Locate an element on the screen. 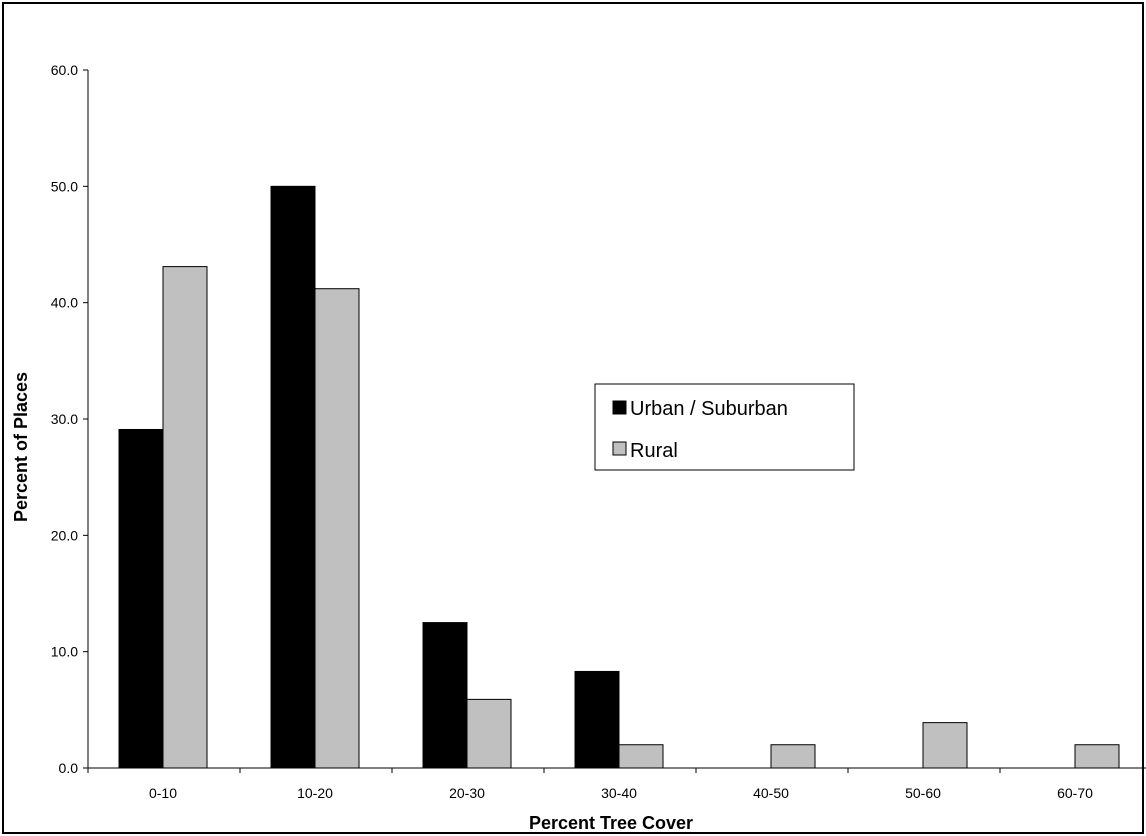 The image size is (1146, 836). legend-swatch-urban-suburban is located at coordinates (619, 407).